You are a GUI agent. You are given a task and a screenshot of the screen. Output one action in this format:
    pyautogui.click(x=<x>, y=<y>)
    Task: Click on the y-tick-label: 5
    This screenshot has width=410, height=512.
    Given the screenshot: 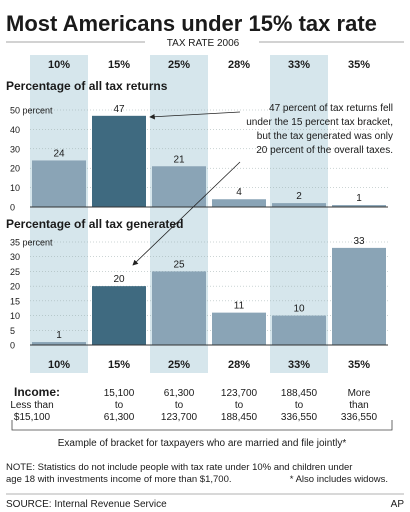 What is the action you would take?
    pyautogui.click(x=12, y=331)
    